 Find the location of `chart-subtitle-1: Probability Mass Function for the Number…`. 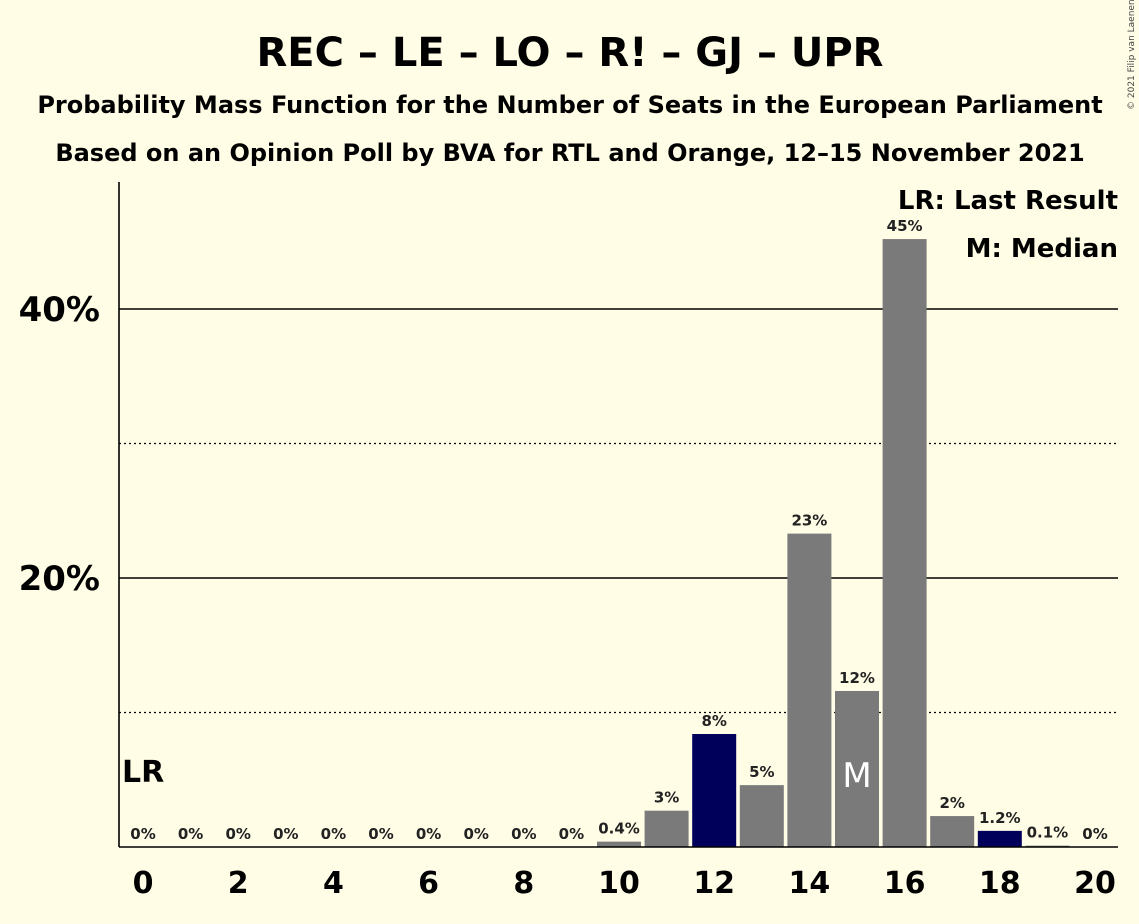

chart-subtitle-1: Probability Mass Function for the Number… is located at coordinates (569, 105).